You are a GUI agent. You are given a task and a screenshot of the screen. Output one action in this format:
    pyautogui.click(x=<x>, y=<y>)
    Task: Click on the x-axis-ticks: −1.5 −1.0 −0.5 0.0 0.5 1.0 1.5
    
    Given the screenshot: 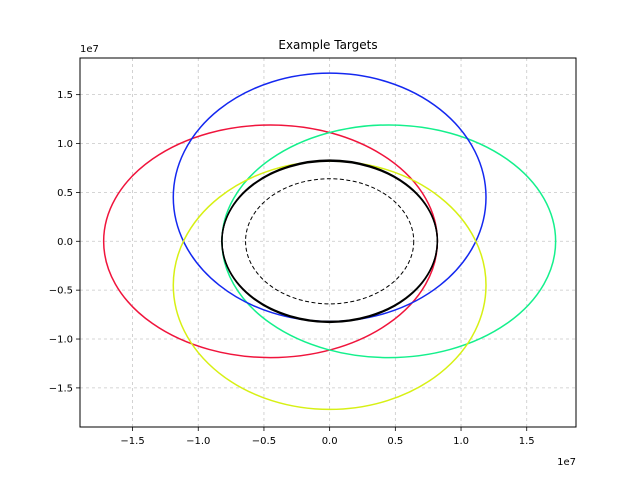 What is the action you would take?
    pyautogui.click(x=327, y=437)
    